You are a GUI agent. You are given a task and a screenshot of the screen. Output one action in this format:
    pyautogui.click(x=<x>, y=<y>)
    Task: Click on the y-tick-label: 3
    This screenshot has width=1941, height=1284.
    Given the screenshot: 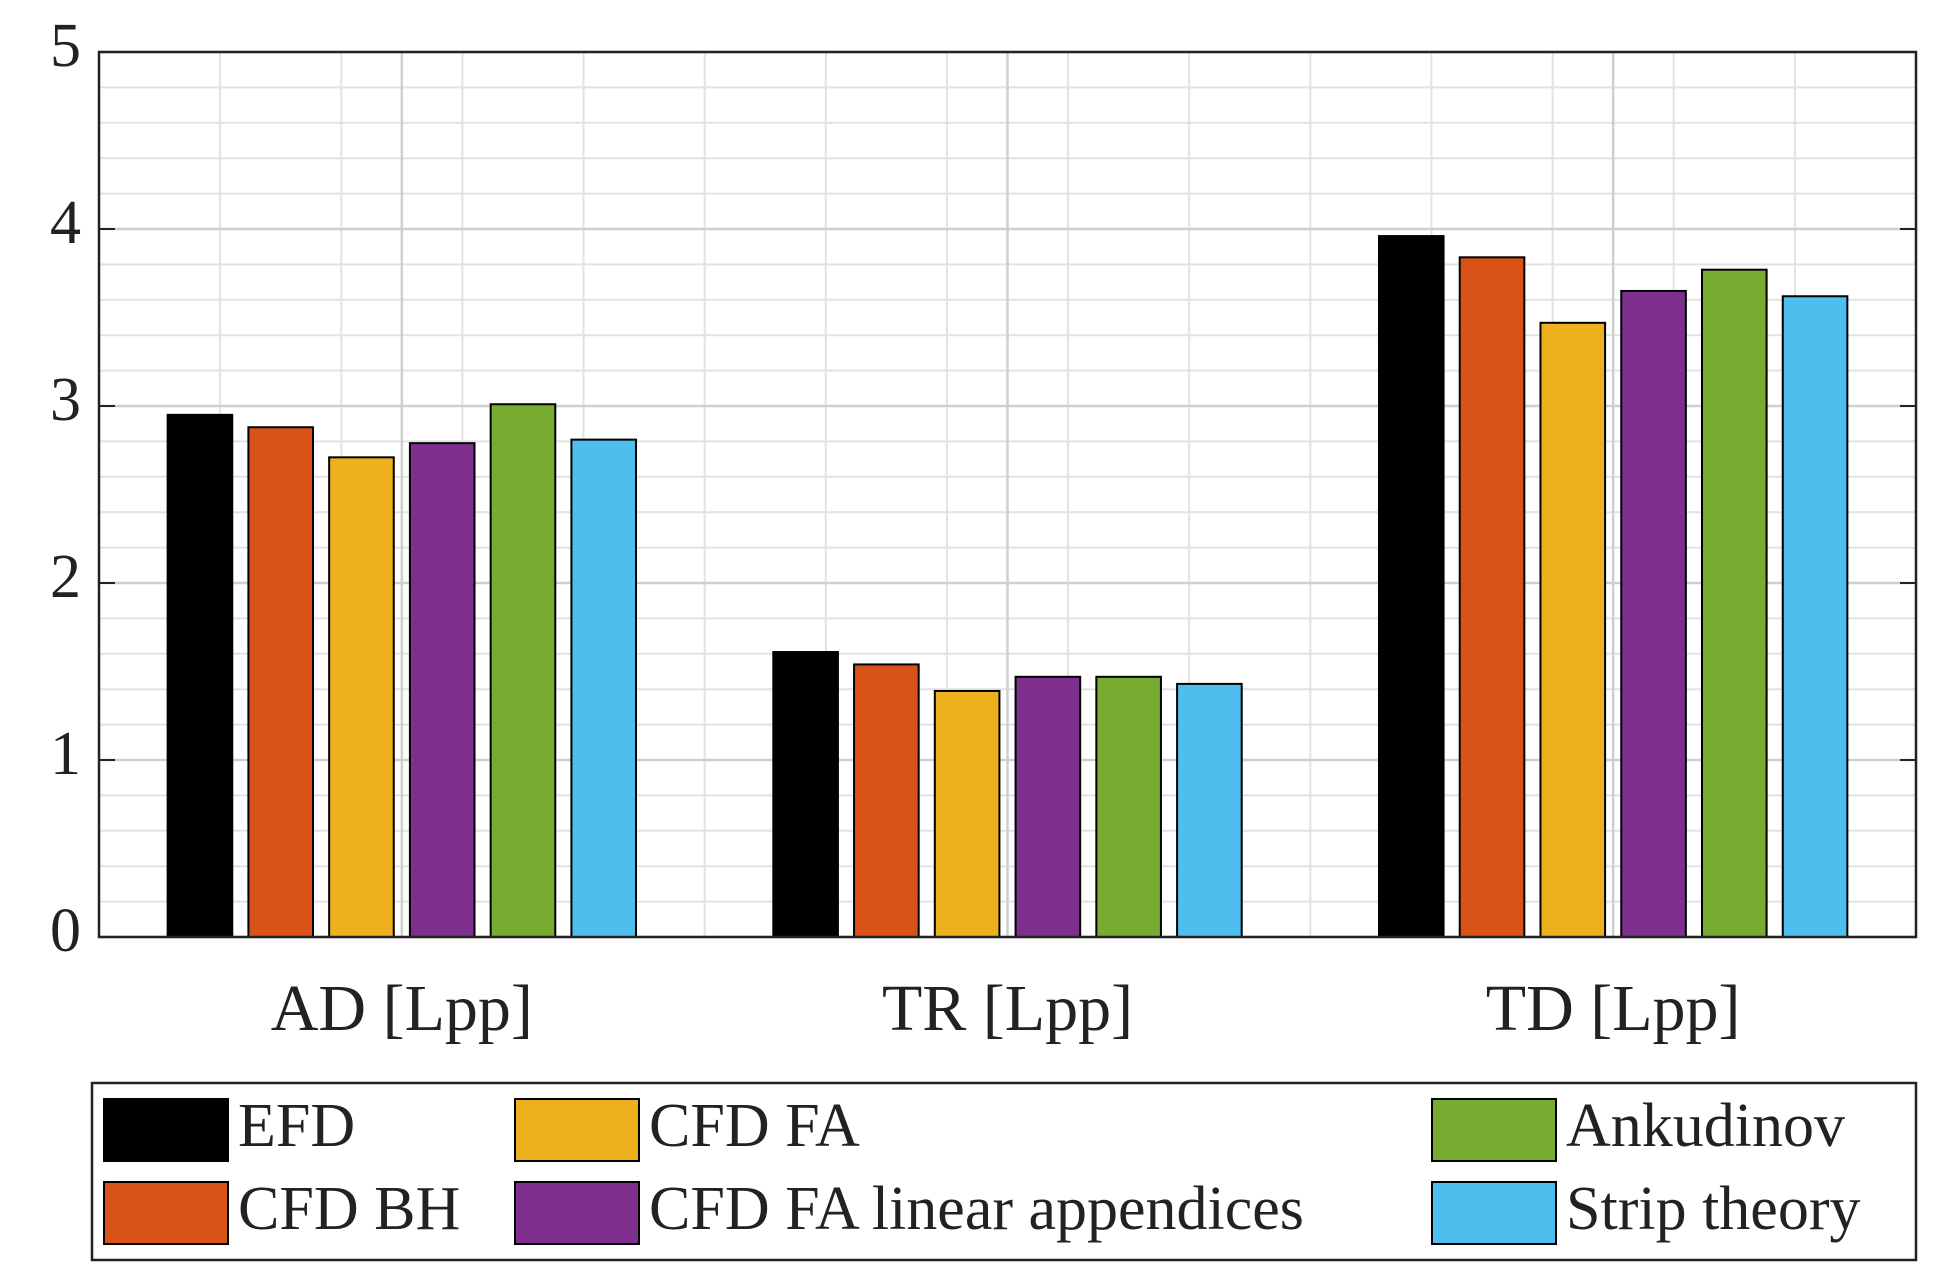 What is the action you would take?
    pyautogui.click(x=65, y=400)
    